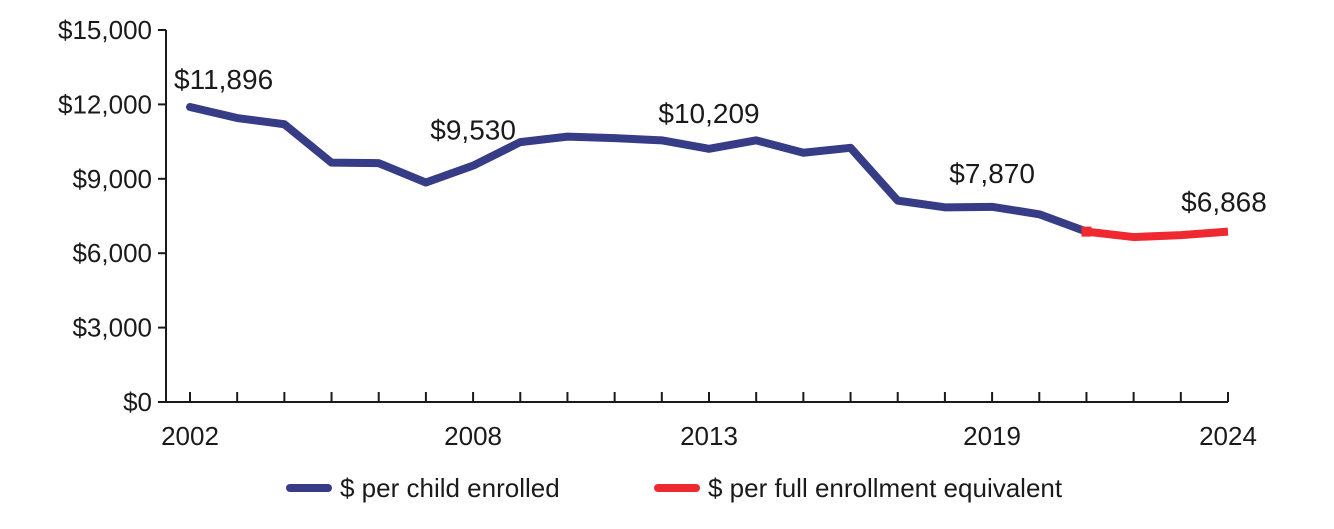 The image size is (1334, 529). I want to click on x-tick-label: 2008, so click(473, 436).